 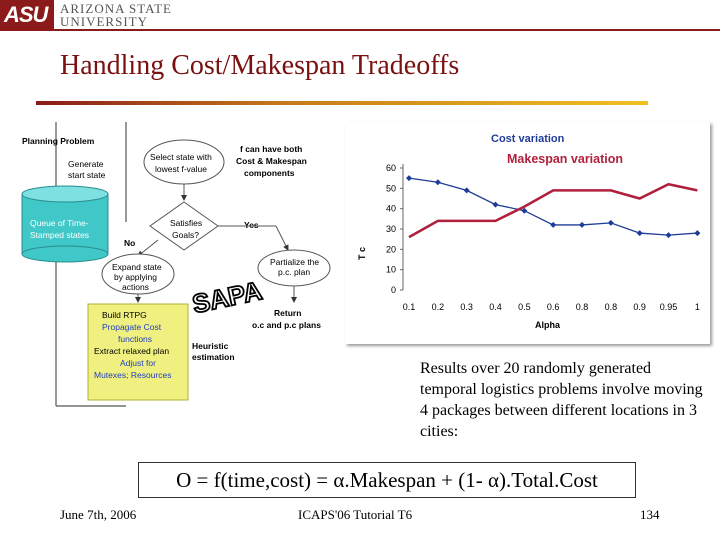 What do you see at coordinates (135, 339) in the screenshot?
I see `build-label-3: functions` at bounding box center [135, 339].